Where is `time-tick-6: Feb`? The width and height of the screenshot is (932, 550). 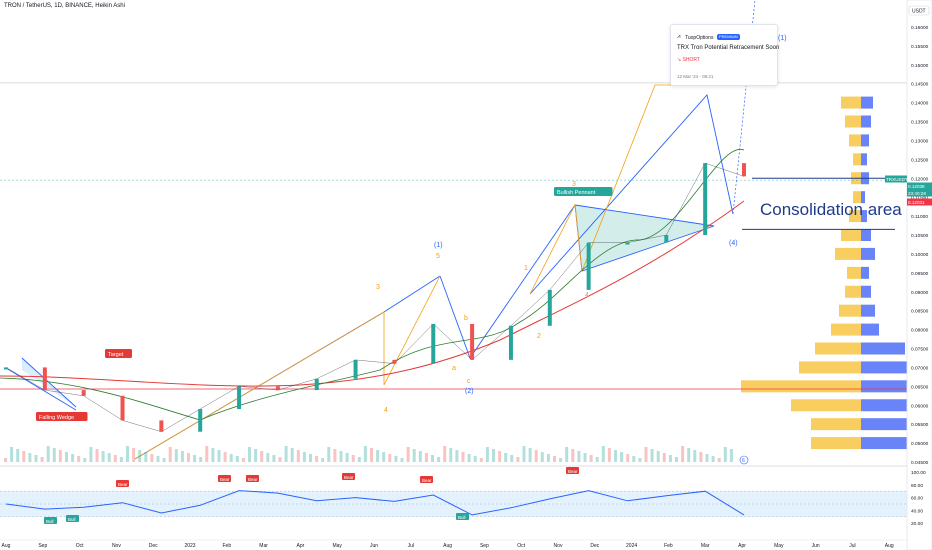
time-tick-6: Feb is located at coordinates (226, 546).